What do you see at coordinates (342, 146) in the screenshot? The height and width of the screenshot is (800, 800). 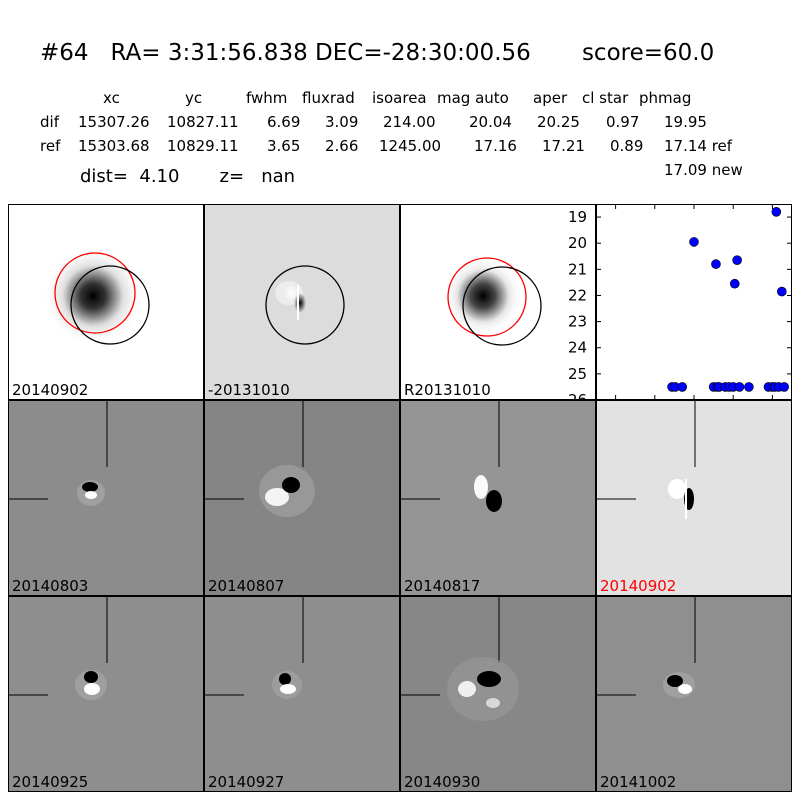 I see `ref-fluxrad: 2.66` at bounding box center [342, 146].